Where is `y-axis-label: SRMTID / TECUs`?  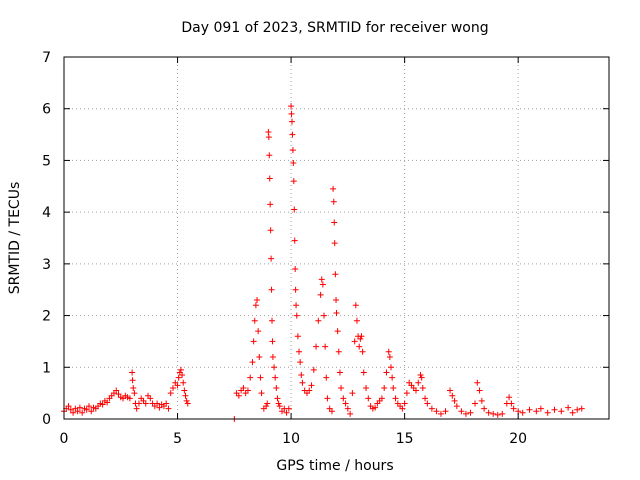 y-axis-label: SRMTID / TECUs is located at coordinates (15, 238).